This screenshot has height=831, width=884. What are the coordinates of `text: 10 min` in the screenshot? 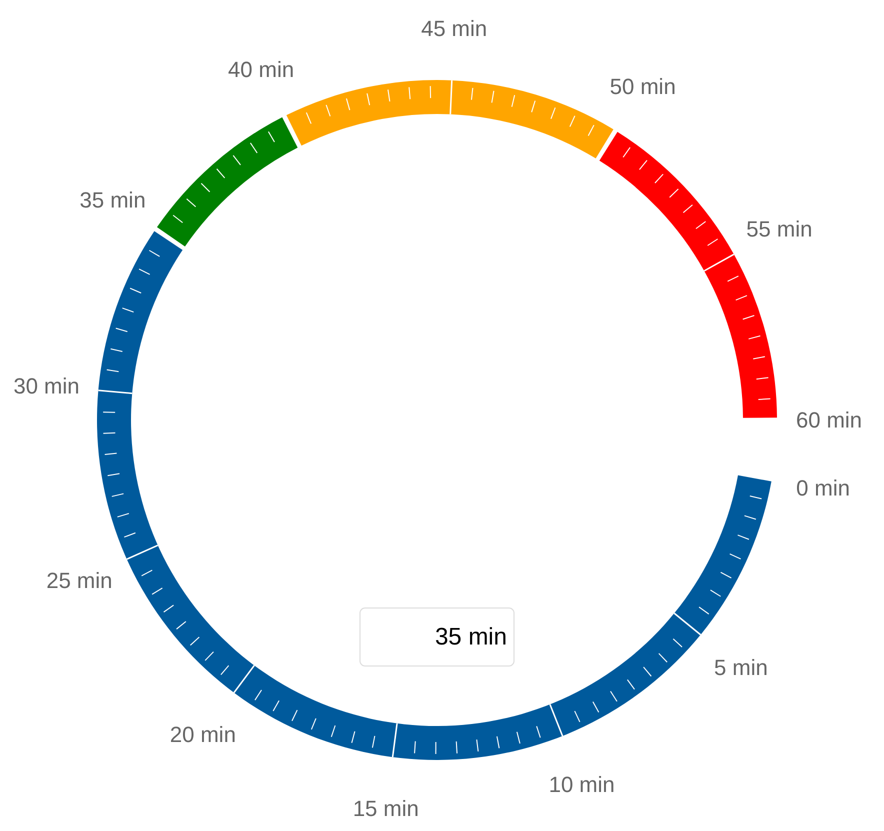 It's located at (581, 784).